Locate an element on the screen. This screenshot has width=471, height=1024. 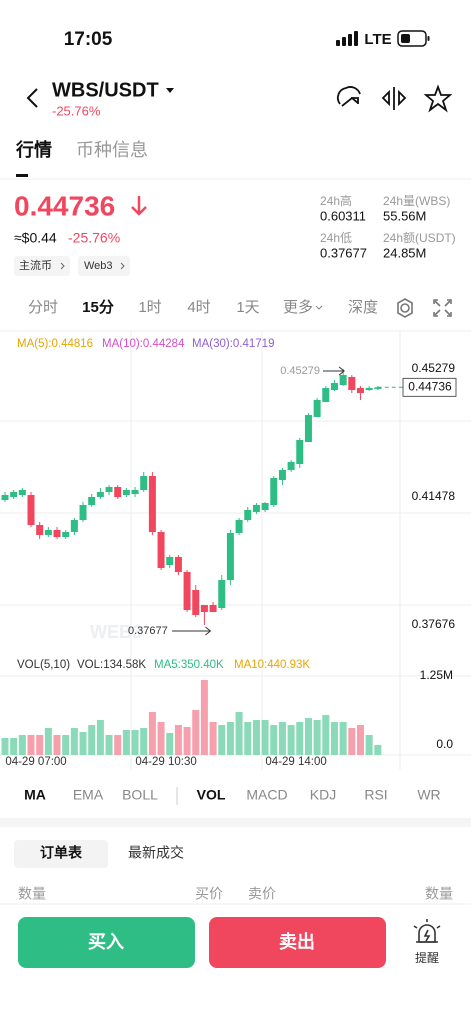
interval: 分时 is located at coordinates (43, 307).